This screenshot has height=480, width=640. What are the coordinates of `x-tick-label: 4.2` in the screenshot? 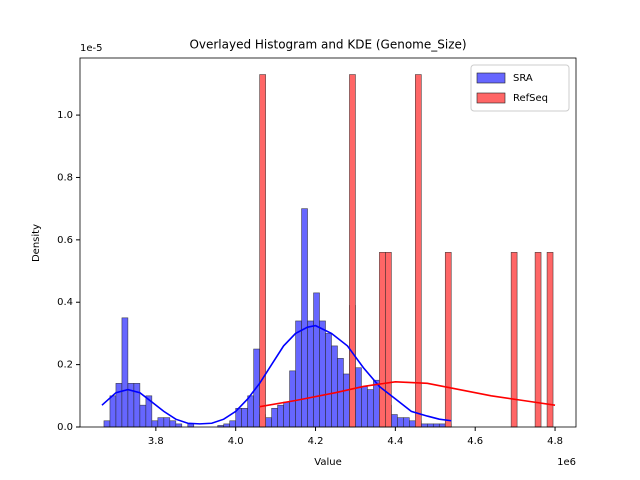 It's located at (316, 441).